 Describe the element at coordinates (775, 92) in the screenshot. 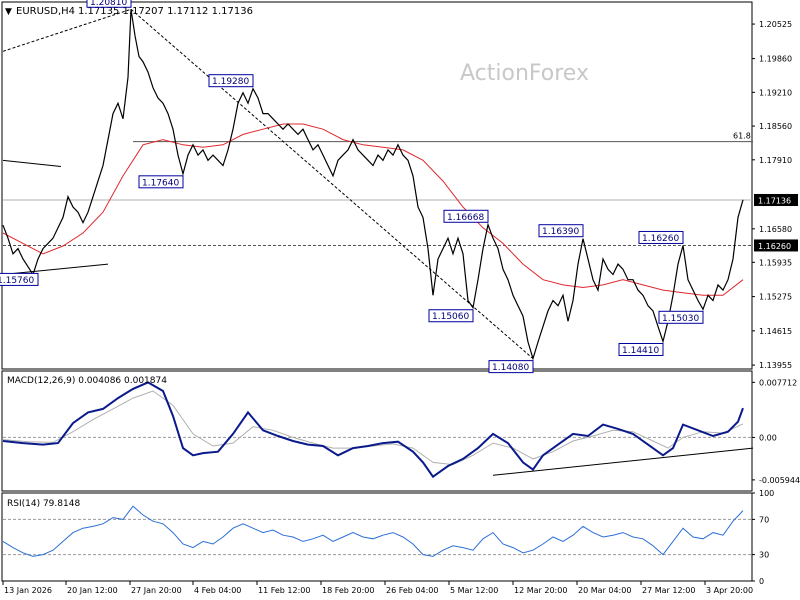

I see `price-axis-tick-label: 1.19210` at that location.